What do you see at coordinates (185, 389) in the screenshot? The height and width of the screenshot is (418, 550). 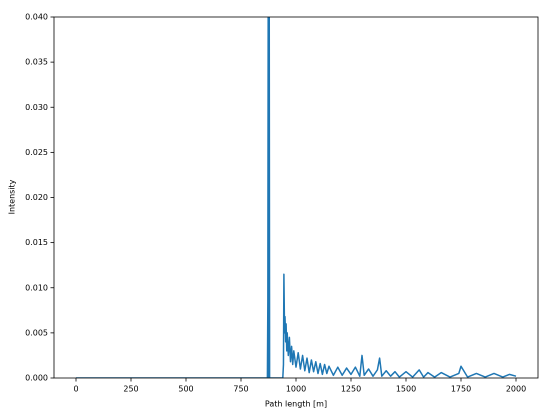 I see `x-tick-label: 500` at bounding box center [185, 389].